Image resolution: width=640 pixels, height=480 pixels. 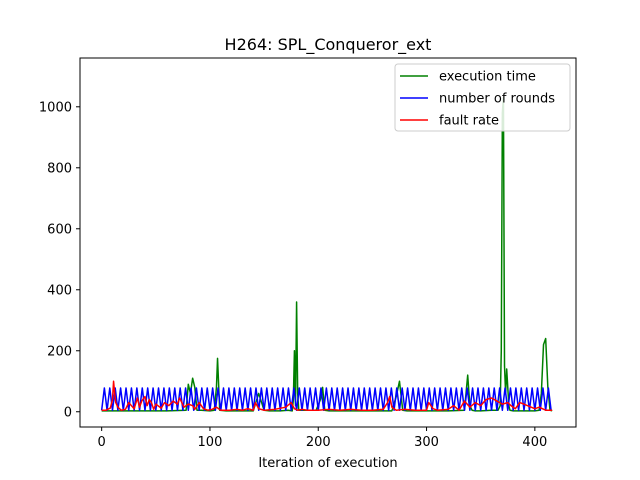 What do you see at coordinates (59, 351) in the screenshot?
I see `y-tick-label: 200` at bounding box center [59, 351].